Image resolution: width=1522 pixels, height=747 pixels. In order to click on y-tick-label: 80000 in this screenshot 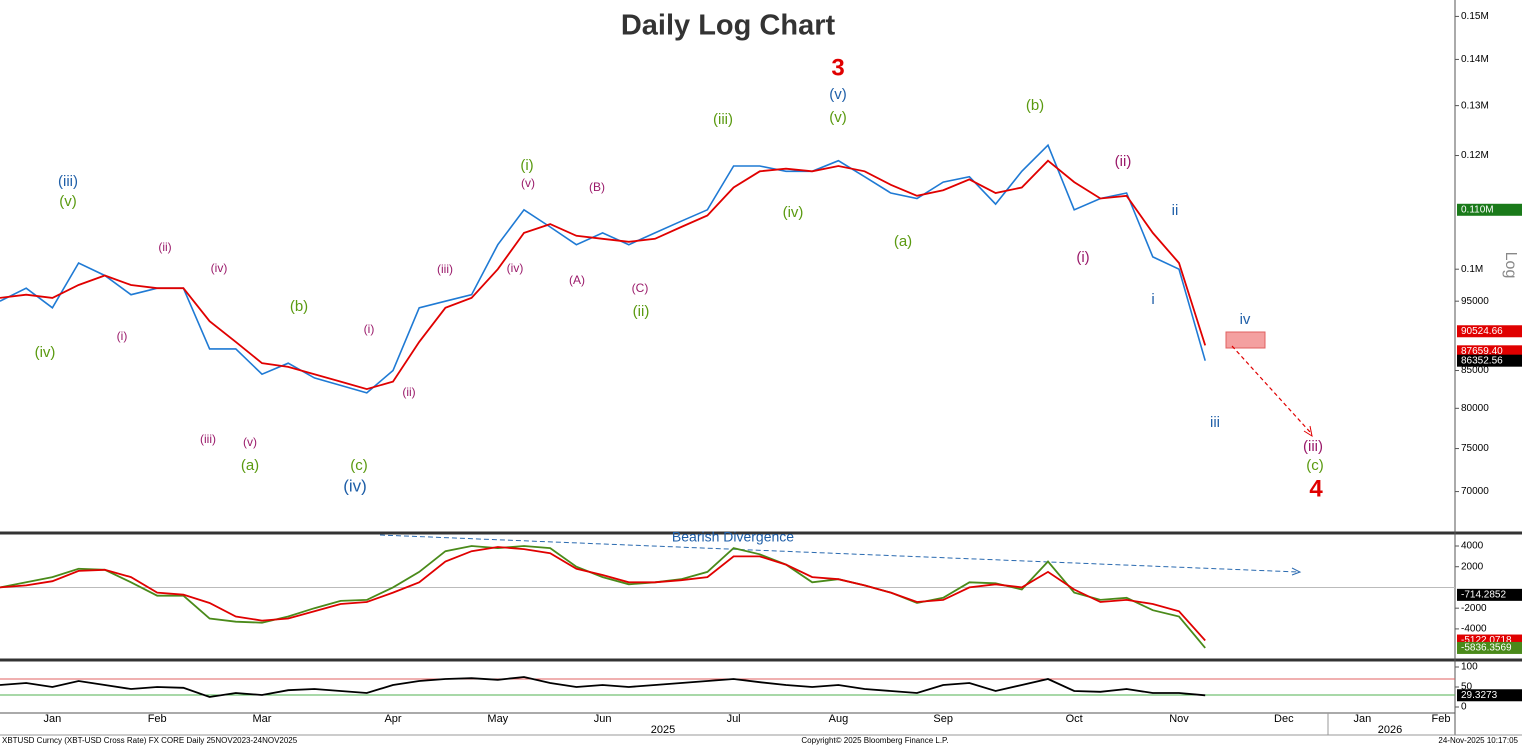, I will do `click(1475, 408)`.